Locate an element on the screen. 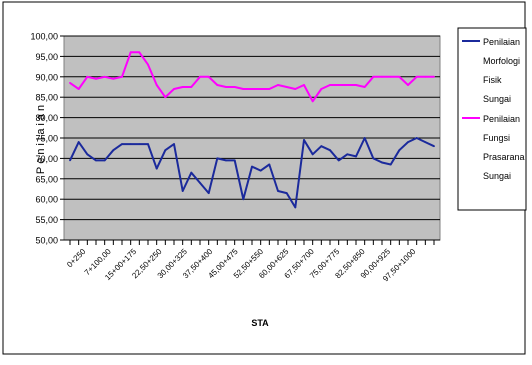  y-tick-label: 85,00 is located at coordinates (46, 98).